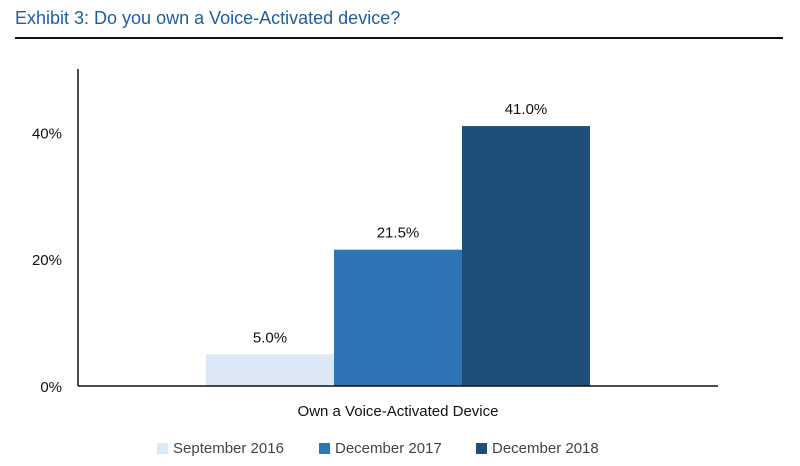  I want to click on legend-item: September 2016, so click(220, 448).